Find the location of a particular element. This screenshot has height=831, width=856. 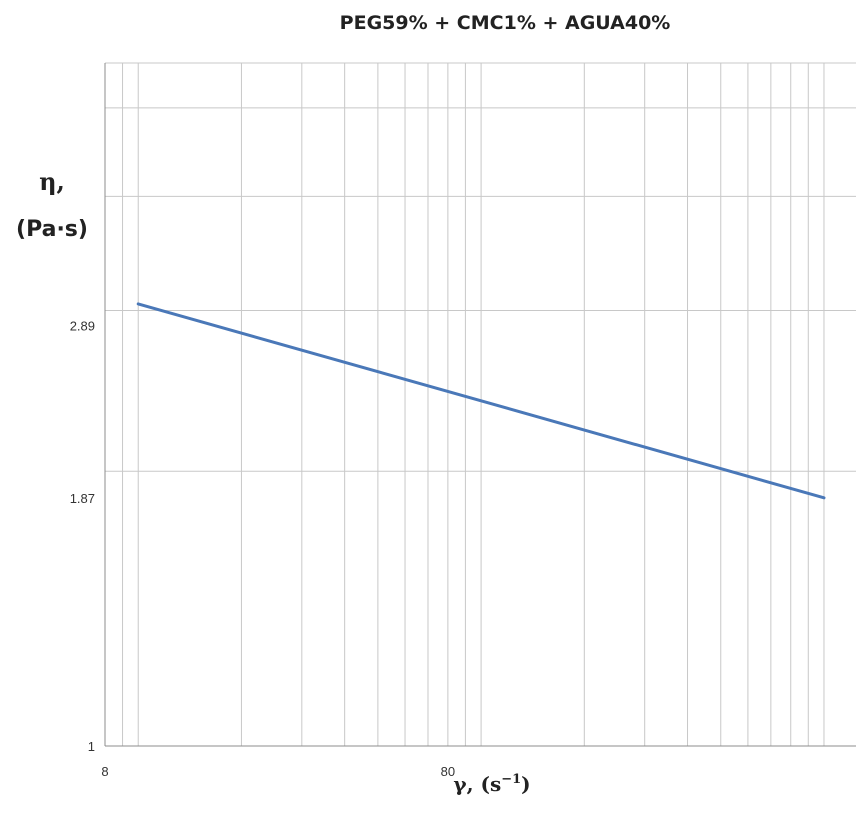

x-axis-title: γ, (s−1) is located at coordinates (491, 784).